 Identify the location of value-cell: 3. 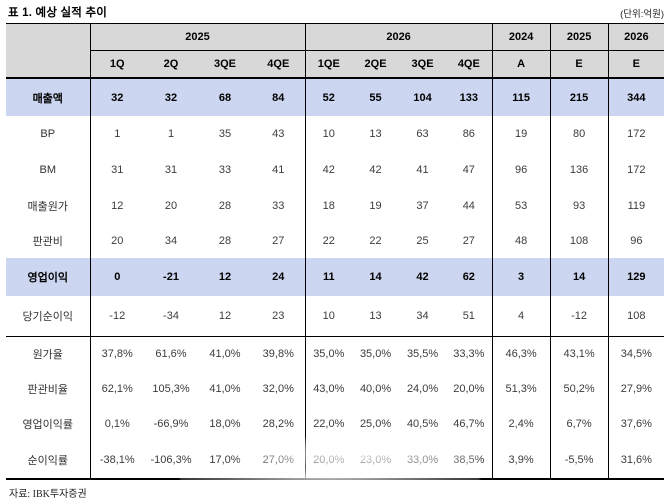
(521, 277).